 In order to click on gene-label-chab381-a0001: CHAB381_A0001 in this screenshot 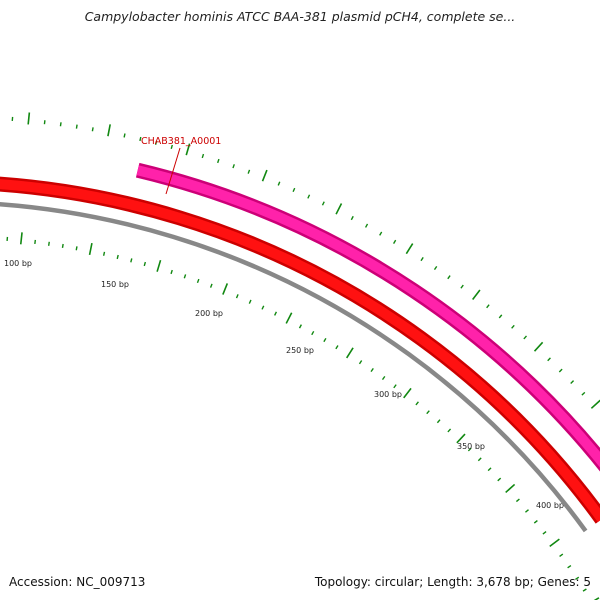, I will do `click(181, 141)`.